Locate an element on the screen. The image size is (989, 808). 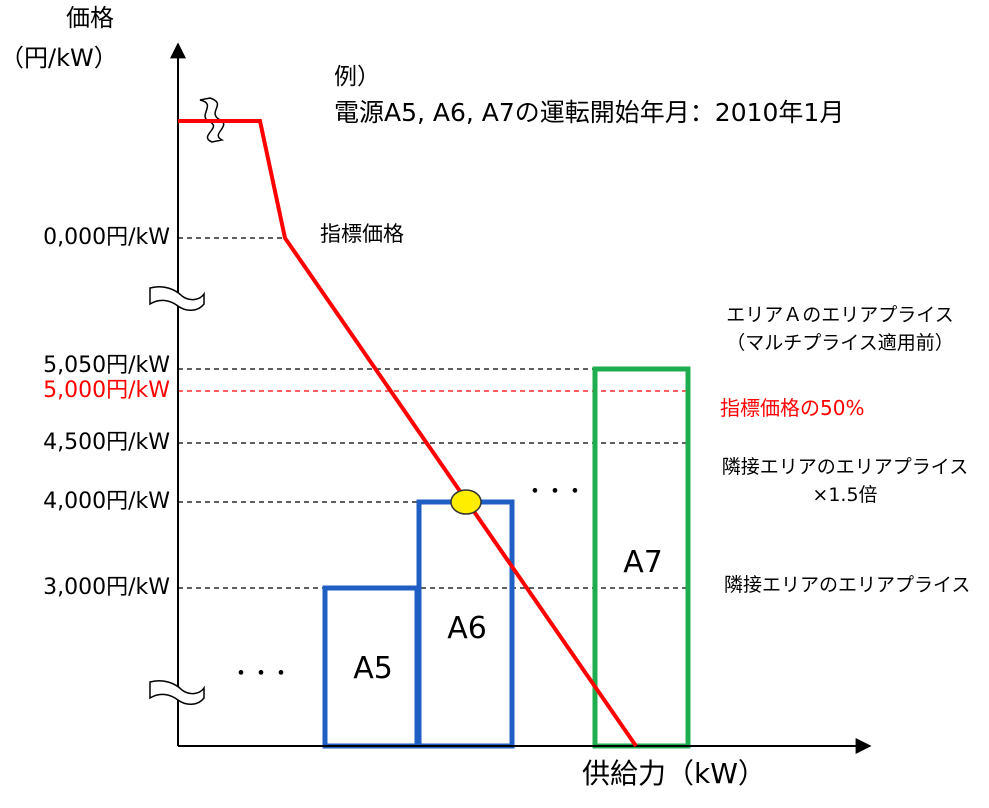
adjacent-annotation: 隣接エリアのエリアプライス is located at coordinates (847, 585).